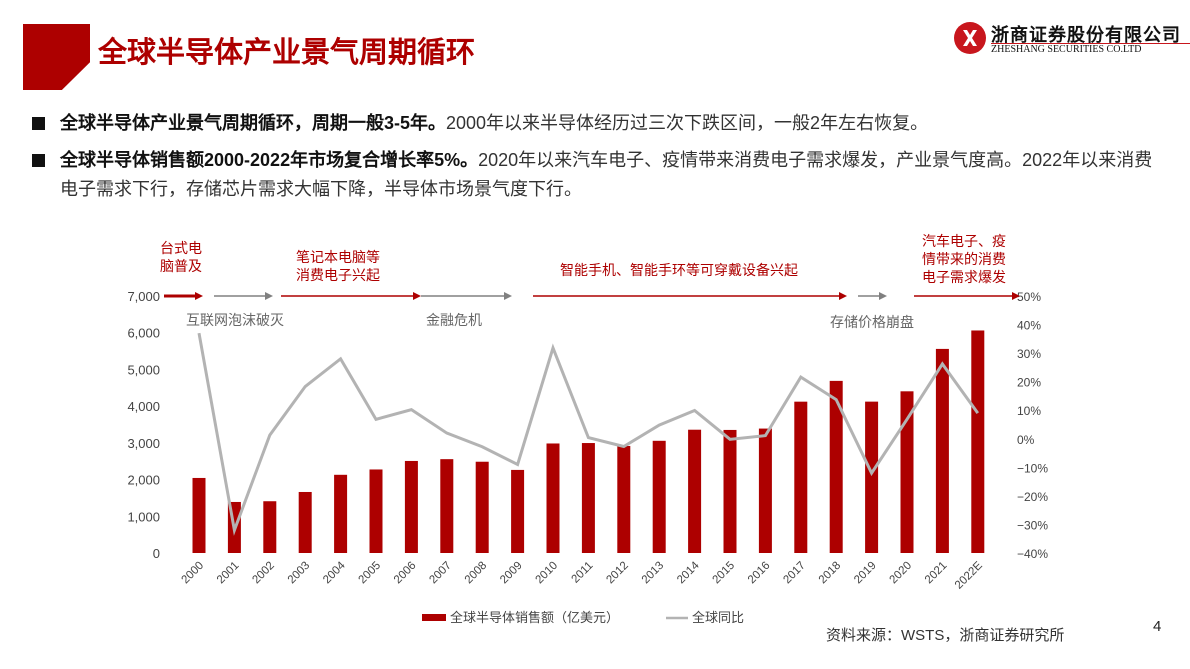 The height and width of the screenshot is (669, 1190). I want to click on x-axis-label: 2013, so click(653, 573).